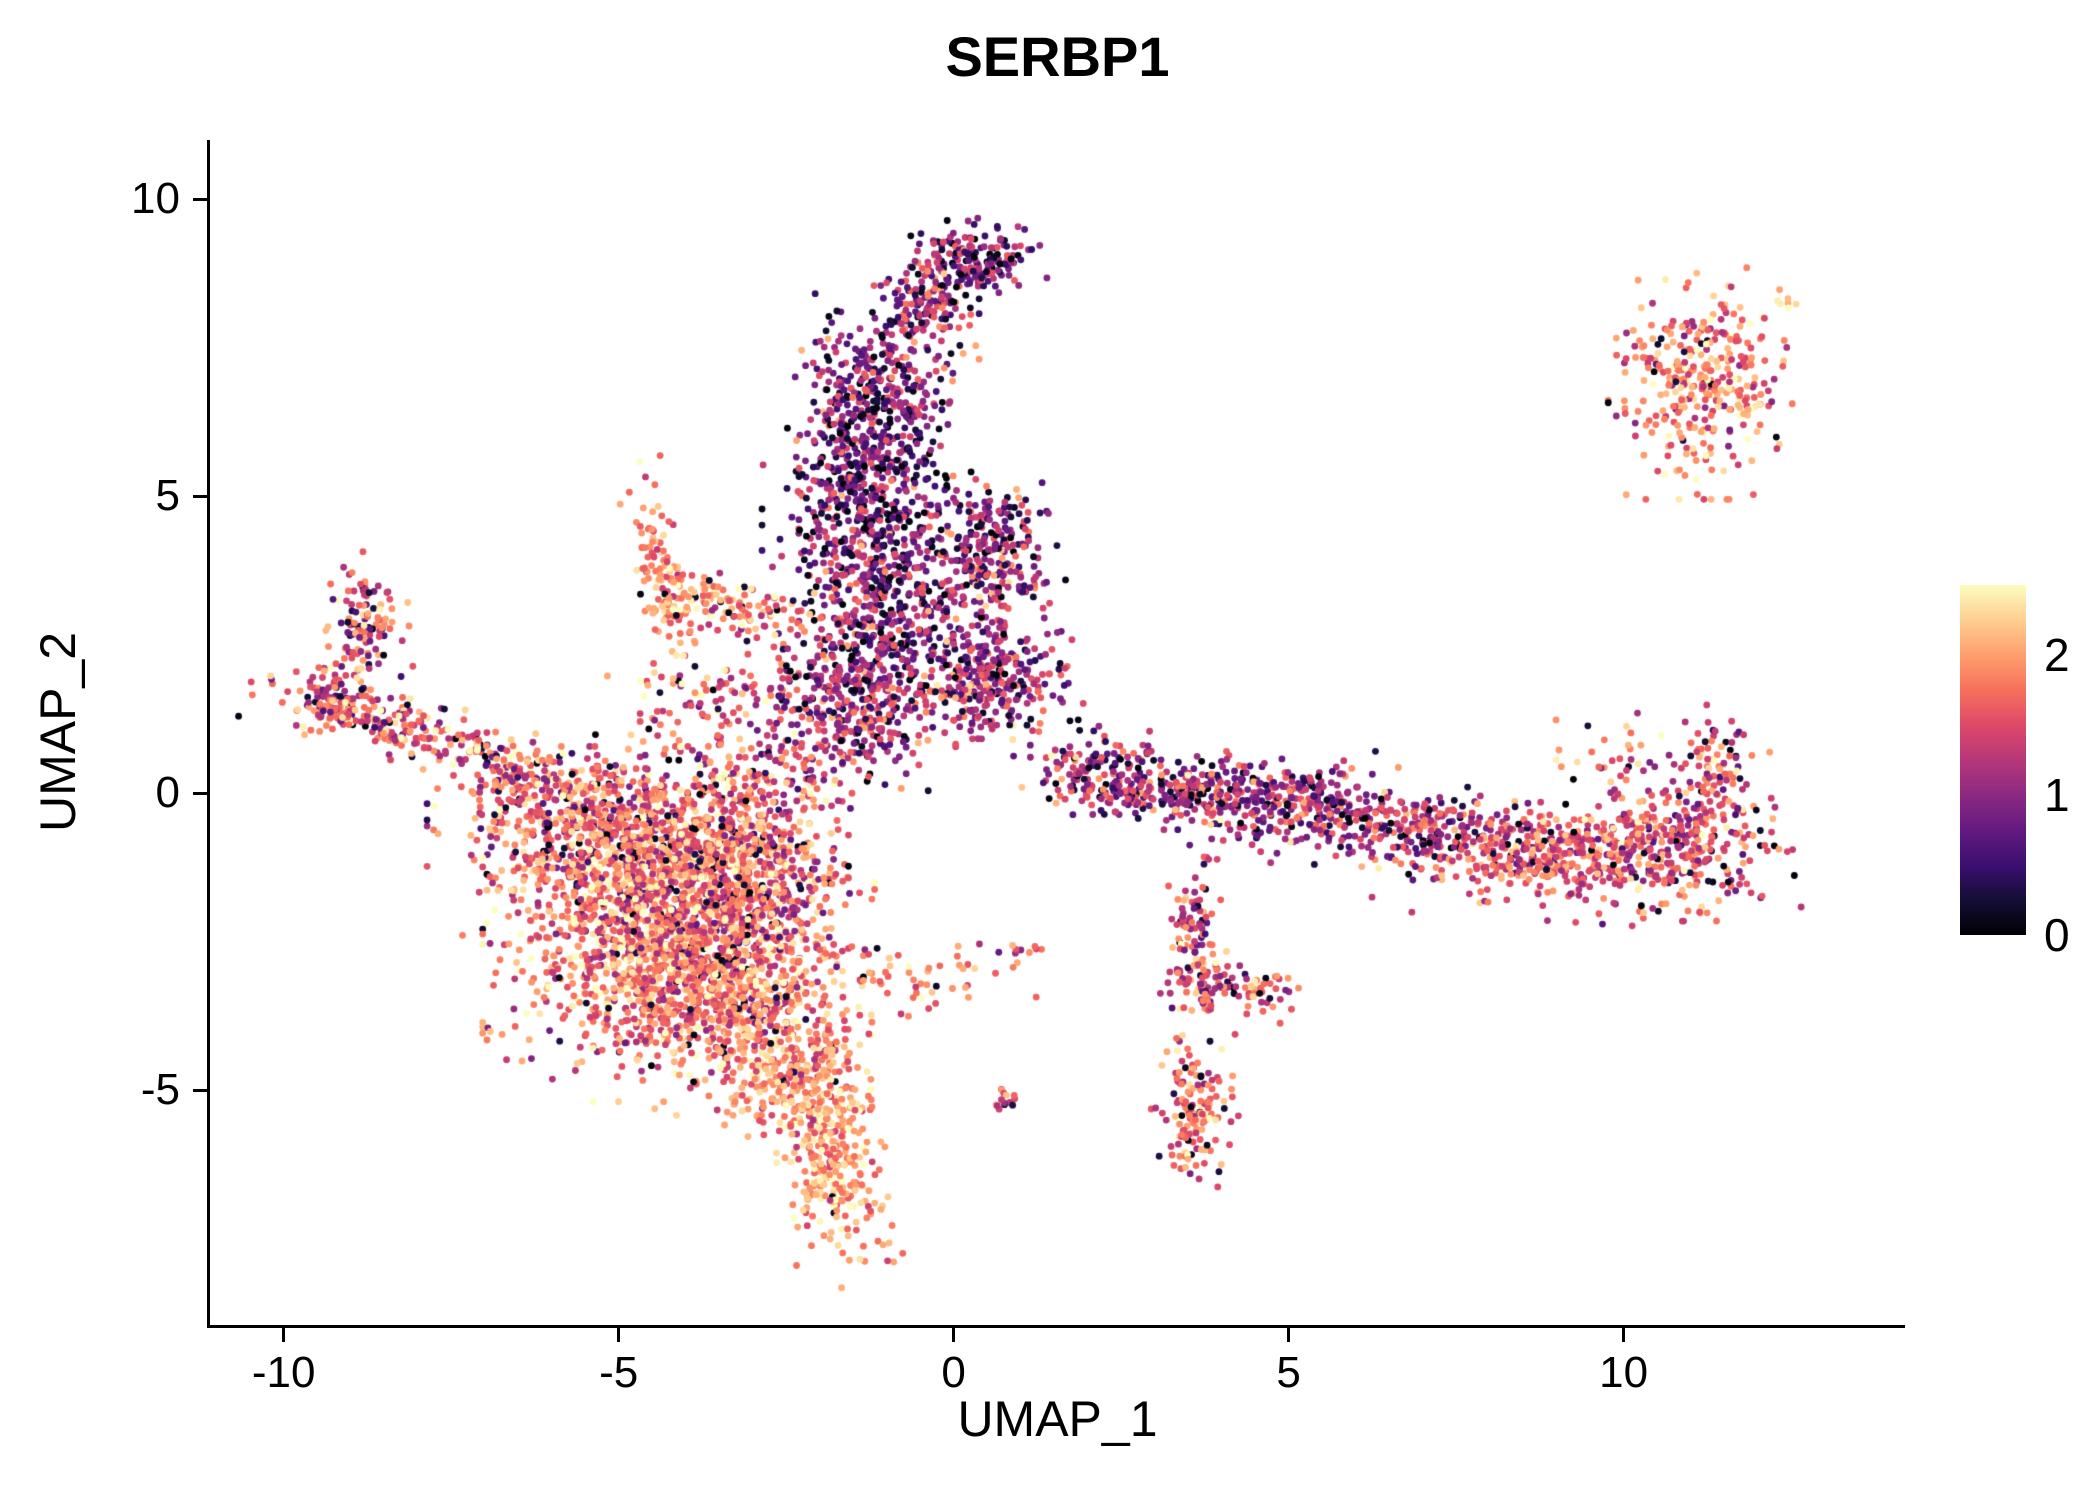  What do you see at coordinates (1057, 56) in the screenshot?
I see `plot-title: SERBP1` at bounding box center [1057, 56].